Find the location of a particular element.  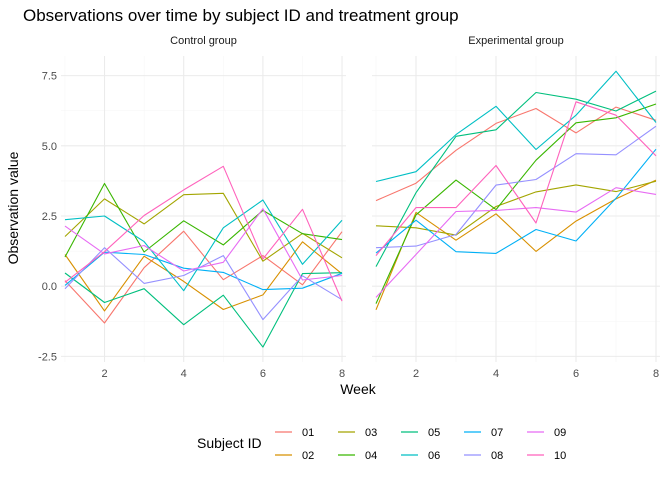

legend-label: 03 is located at coordinates (371, 433).